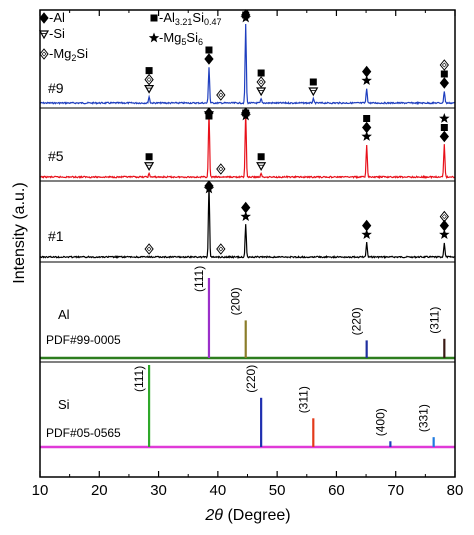  What do you see at coordinates (455, 490) in the screenshot?
I see `x-tick-label: 80` at bounding box center [455, 490].